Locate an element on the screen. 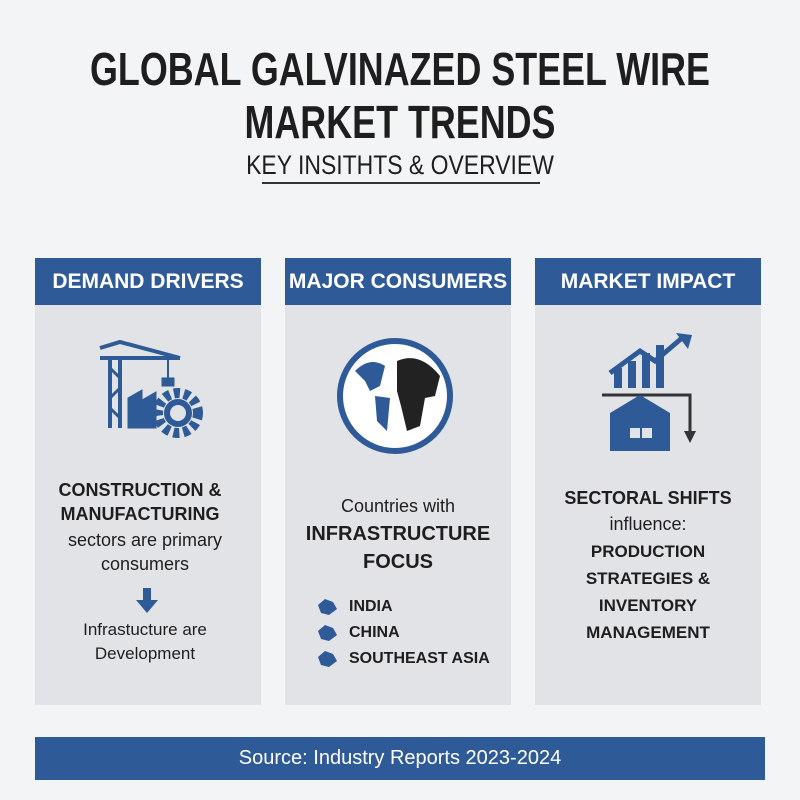 The width and height of the screenshot is (800, 800). region-item: SOUTHEAST ASIA is located at coordinates (402, 659).